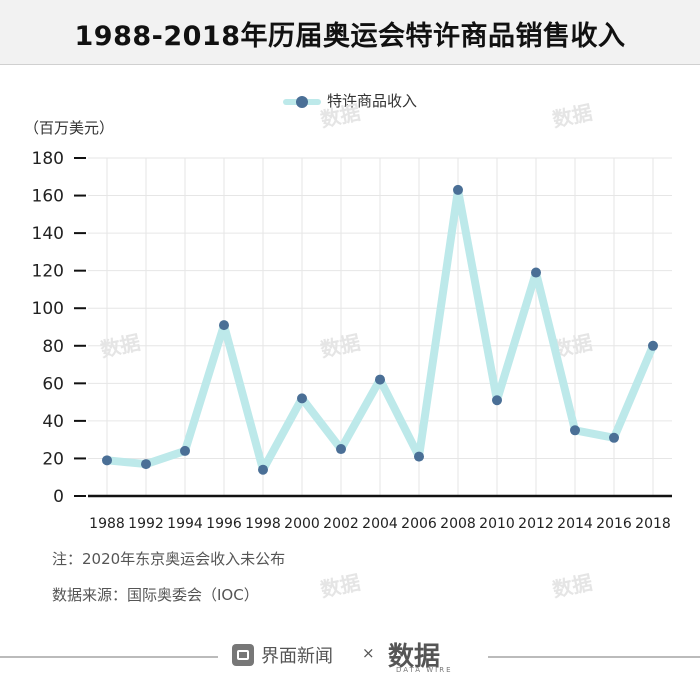 The image size is (700, 698). Describe the element at coordinates (350, 36) in the screenshot. I see `chart-title: 1988-2018年历届奥运会特许商品销售收入` at that location.